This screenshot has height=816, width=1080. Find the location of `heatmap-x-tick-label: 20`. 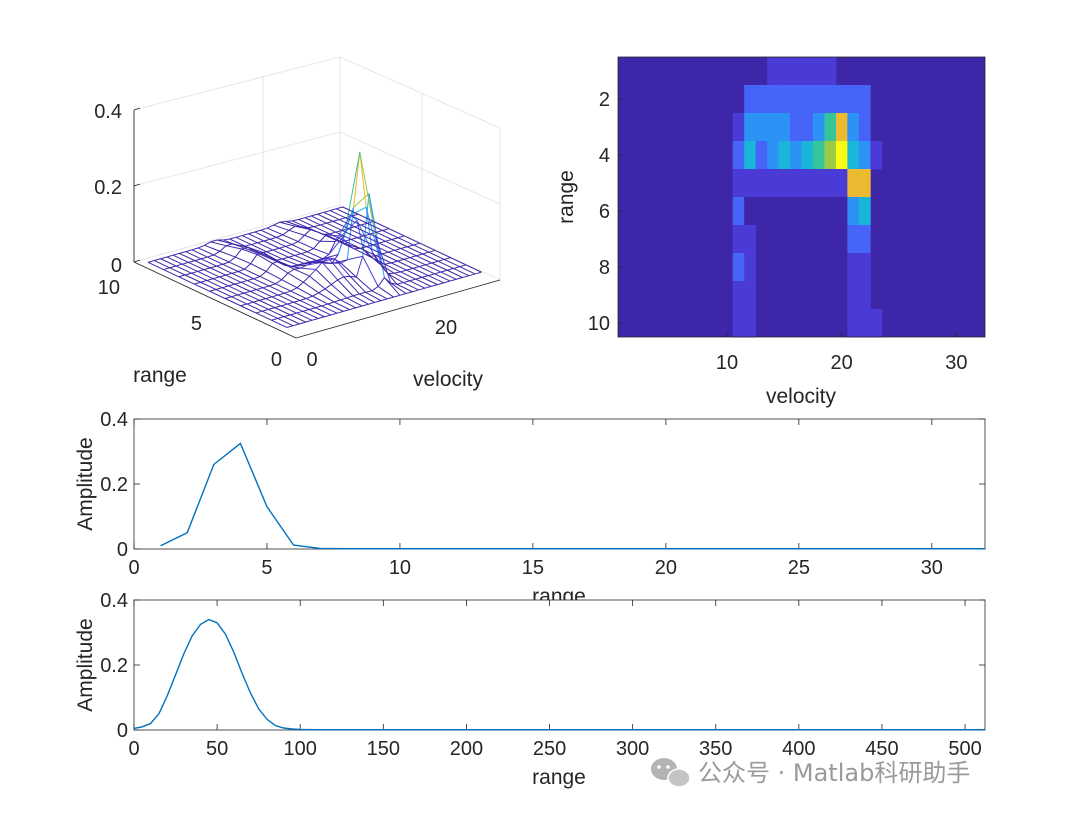

heatmap-x-tick-label: 20 is located at coordinates (842, 363).